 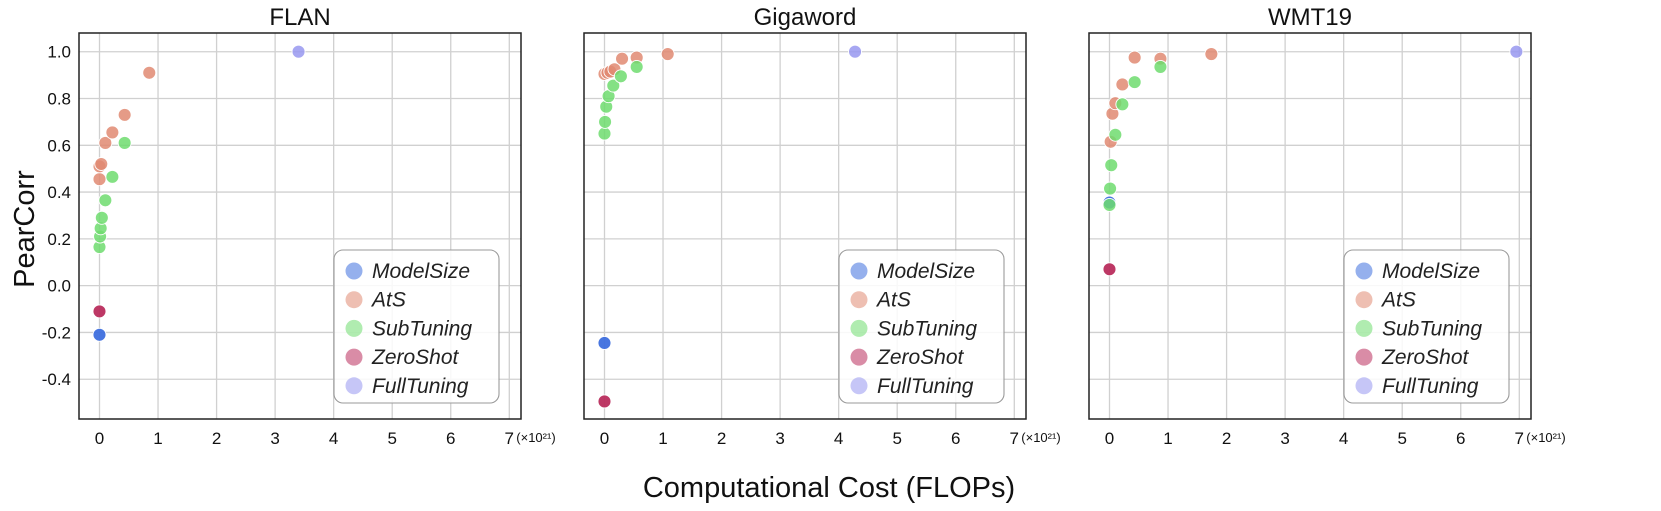 What do you see at coordinates (59, 99) in the screenshot?
I see `y-tick-label: 0.8` at bounding box center [59, 99].